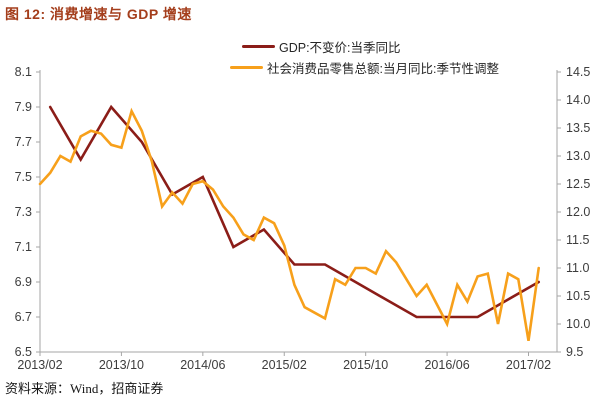 Image resolution: width=600 pixels, height=402 pixels. Describe the element at coordinates (23, 317) in the screenshot. I see `svg-text: 6.7` at that location.